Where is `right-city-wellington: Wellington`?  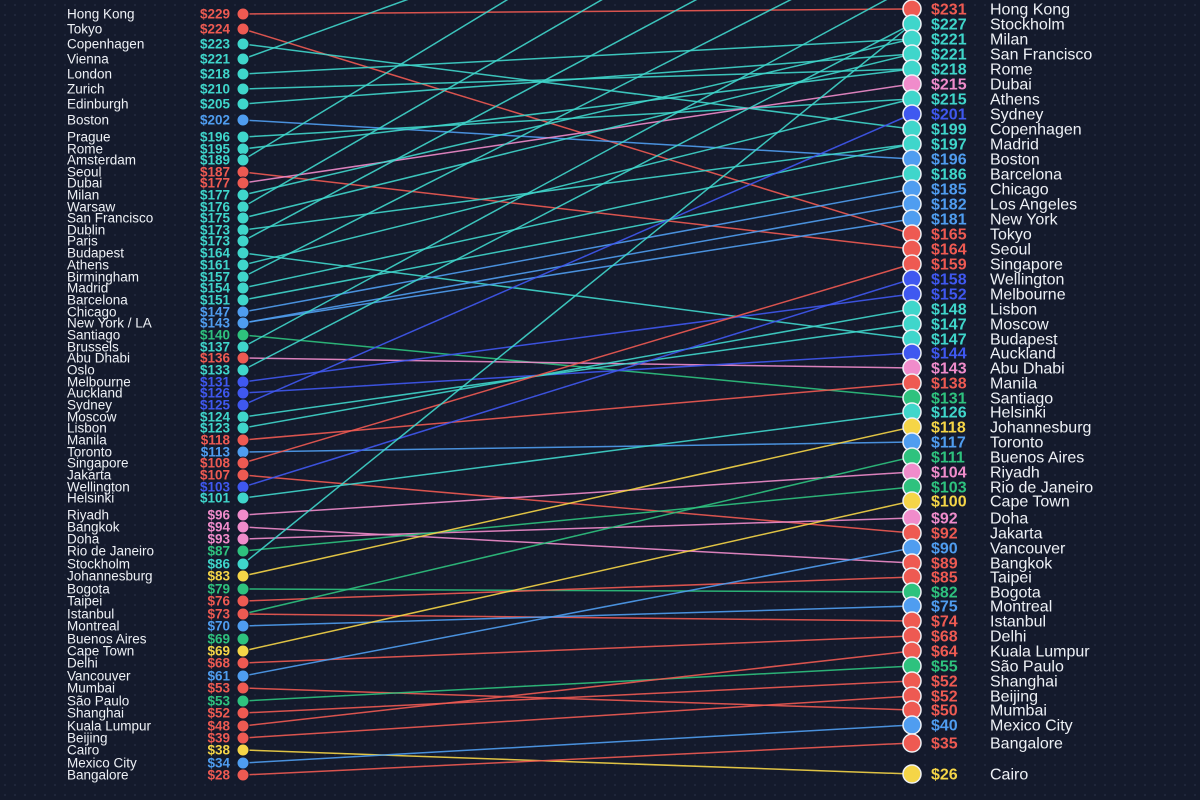
right-city-wellington: Wellington is located at coordinates (1027, 280).